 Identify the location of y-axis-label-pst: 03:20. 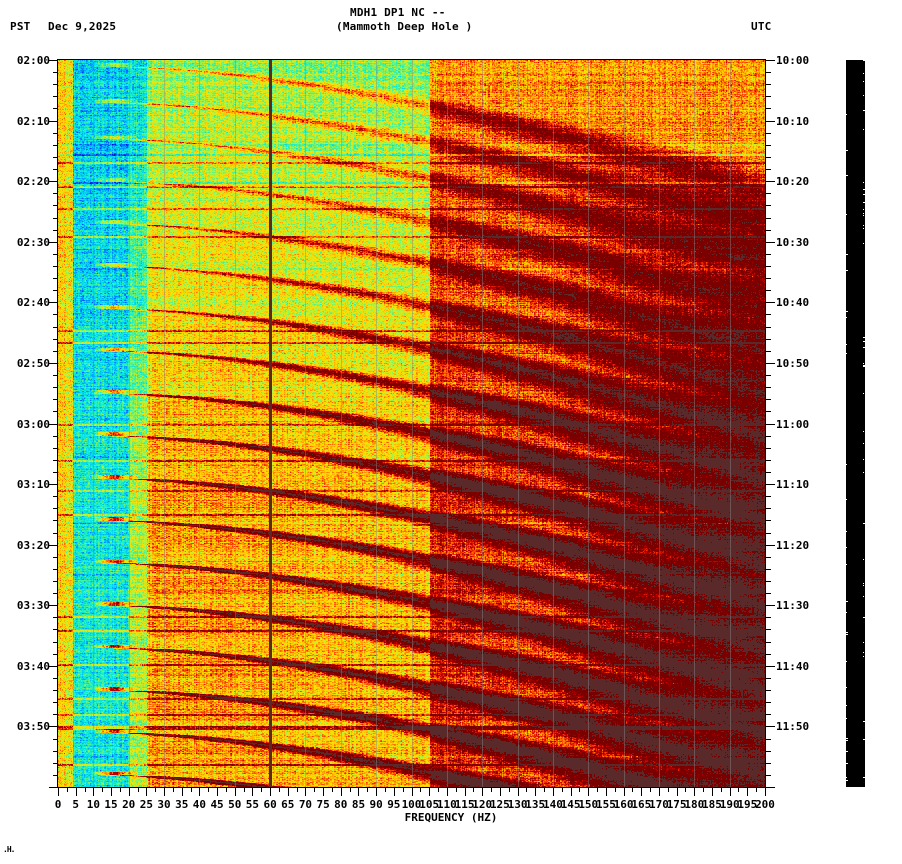
(33, 545).